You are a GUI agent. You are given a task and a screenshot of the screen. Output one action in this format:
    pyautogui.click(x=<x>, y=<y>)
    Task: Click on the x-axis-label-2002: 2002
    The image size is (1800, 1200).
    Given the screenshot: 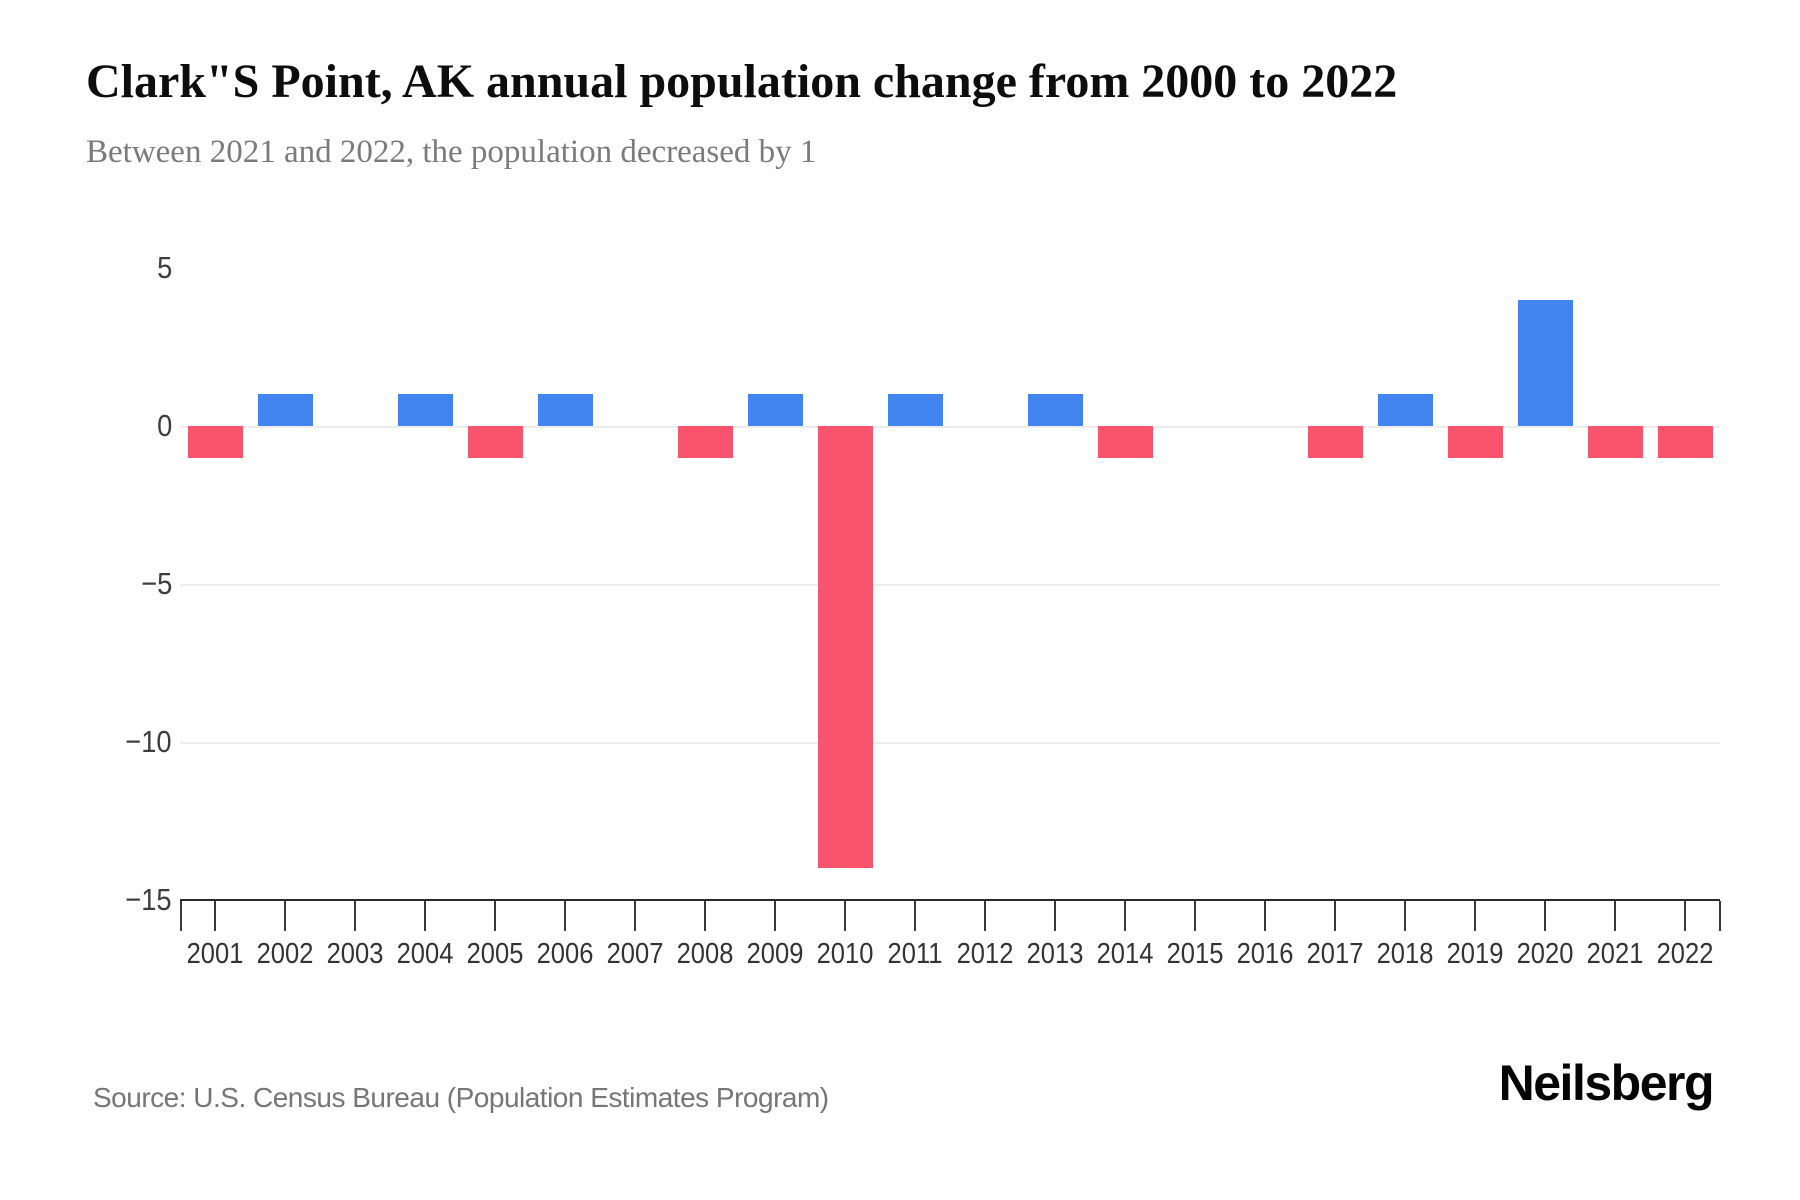 What is the action you would take?
    pyautogui.click(x=285, y=954)
    